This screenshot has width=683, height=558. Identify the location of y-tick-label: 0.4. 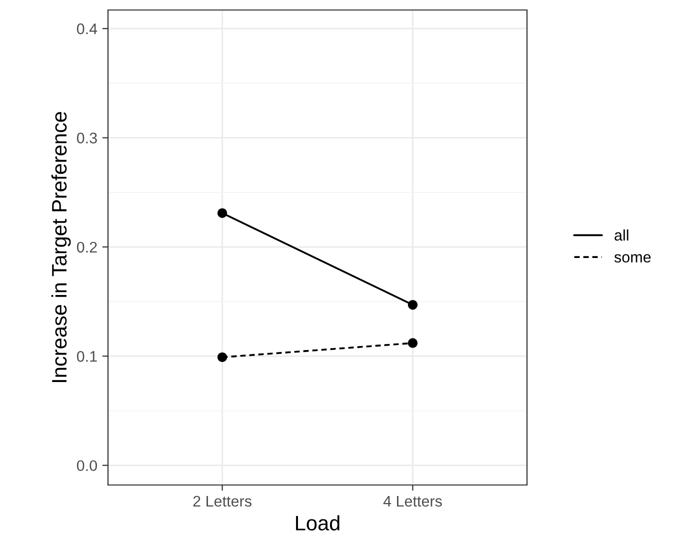
(87, 28).